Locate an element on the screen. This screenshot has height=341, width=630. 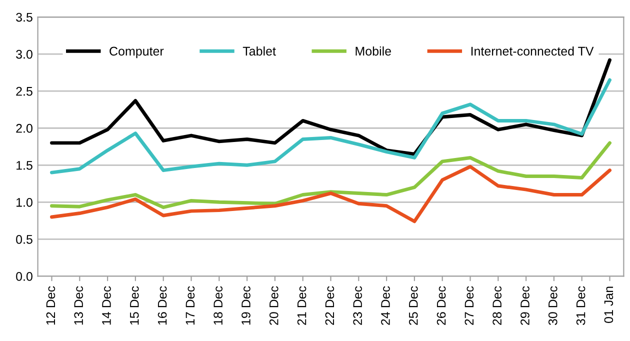
x-tick-label: 21 Dec is located at coordinates (301, 305).